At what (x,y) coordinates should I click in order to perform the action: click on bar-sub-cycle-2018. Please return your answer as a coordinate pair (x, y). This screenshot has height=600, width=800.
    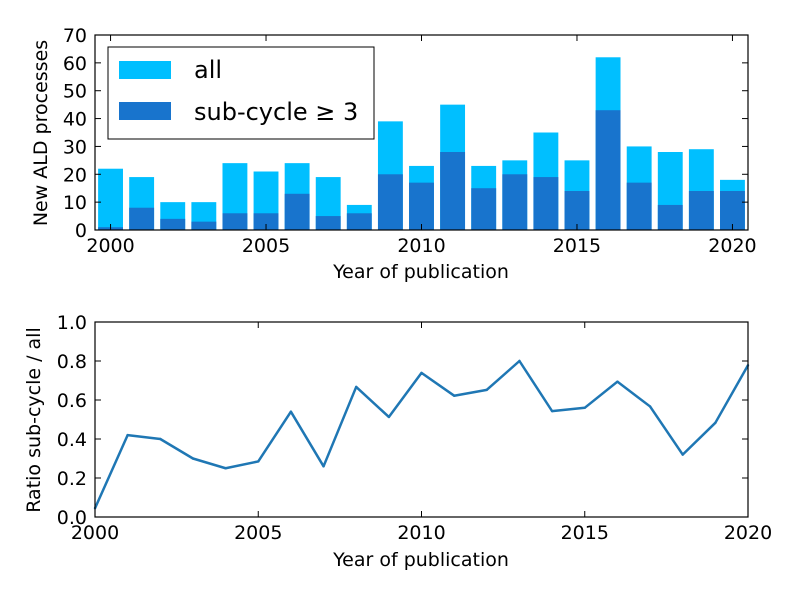
    Looking at the image, I should click on (670, 217).